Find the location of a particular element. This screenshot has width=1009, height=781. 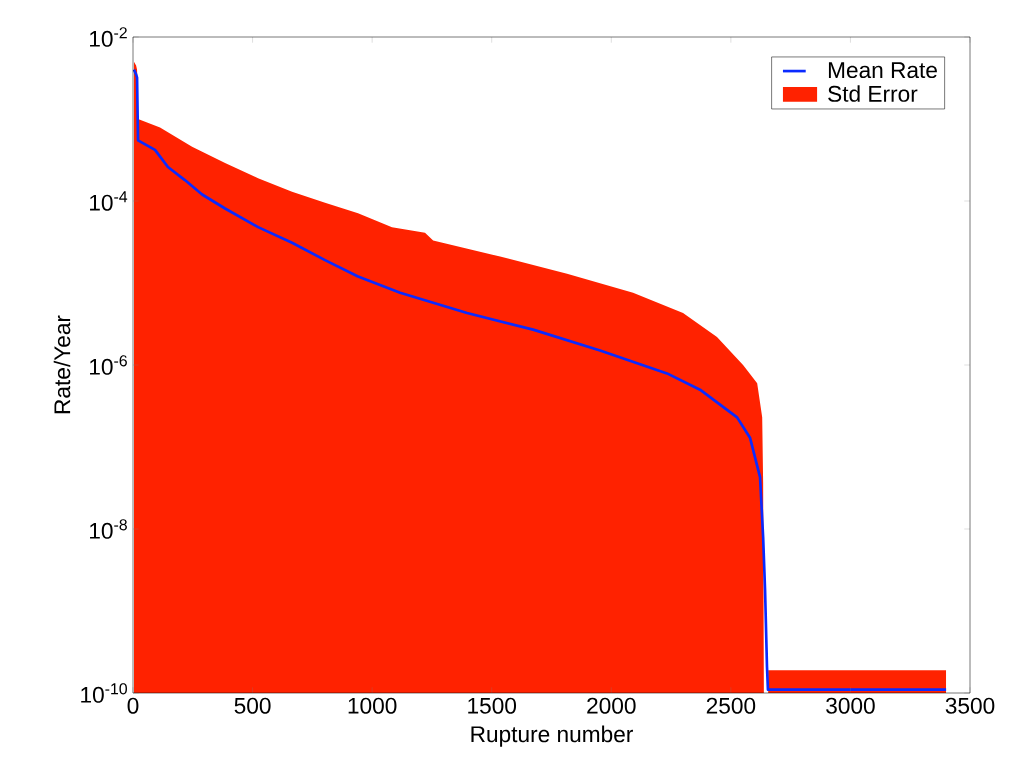

y-tick-label: 10$^{-2}$ is located at coordinates (108, 37).